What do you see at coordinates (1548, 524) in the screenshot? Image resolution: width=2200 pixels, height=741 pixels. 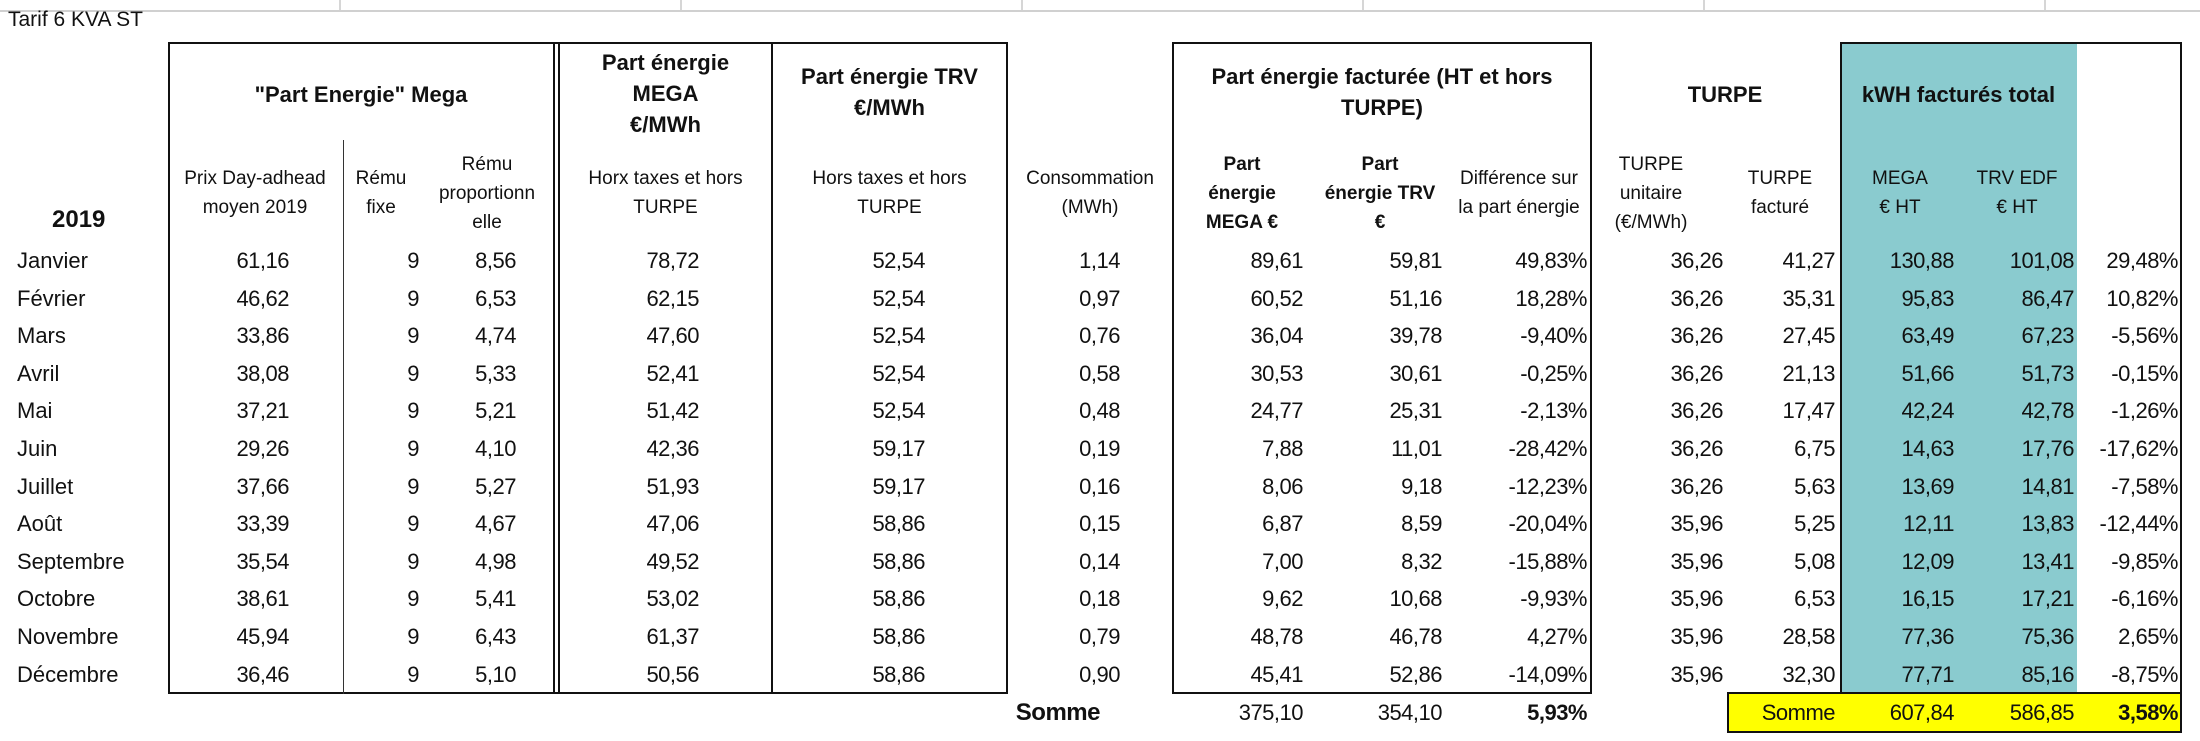 I see `cell-diff: -20,04%` at bounding box center [1548, 524].